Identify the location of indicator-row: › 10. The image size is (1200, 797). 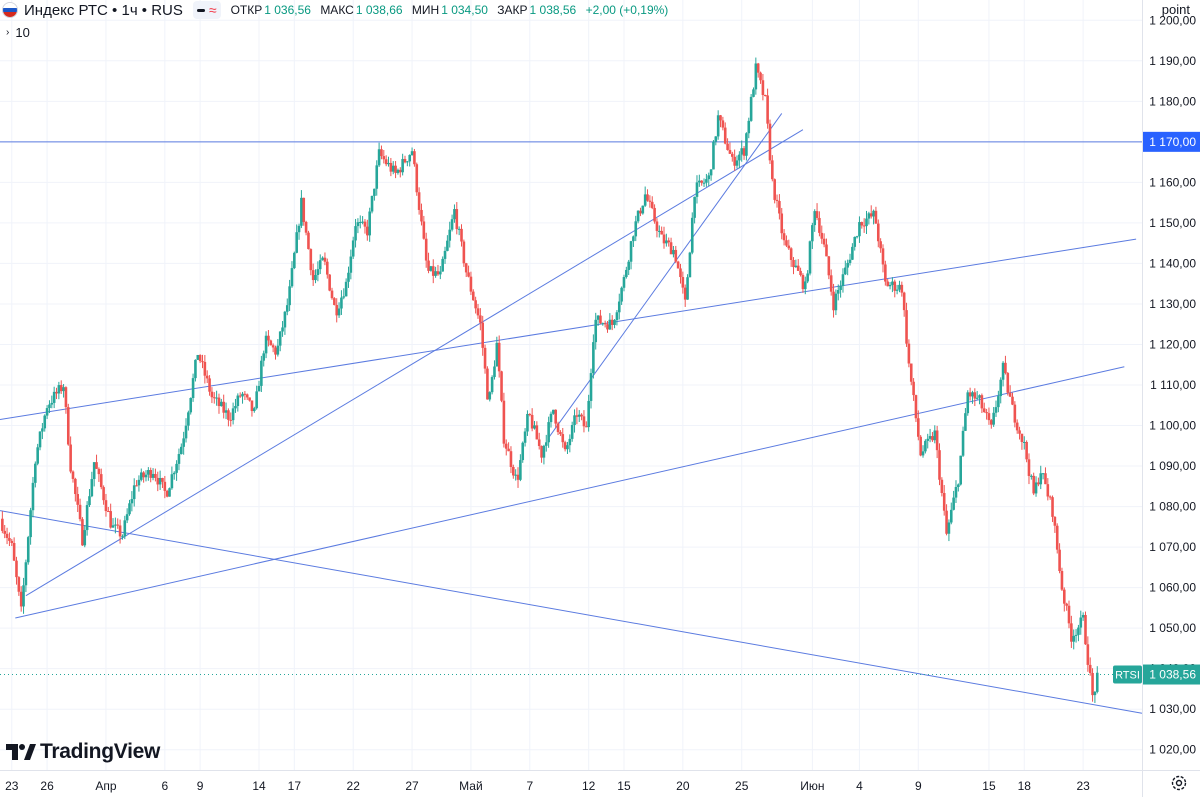
(15, 32).